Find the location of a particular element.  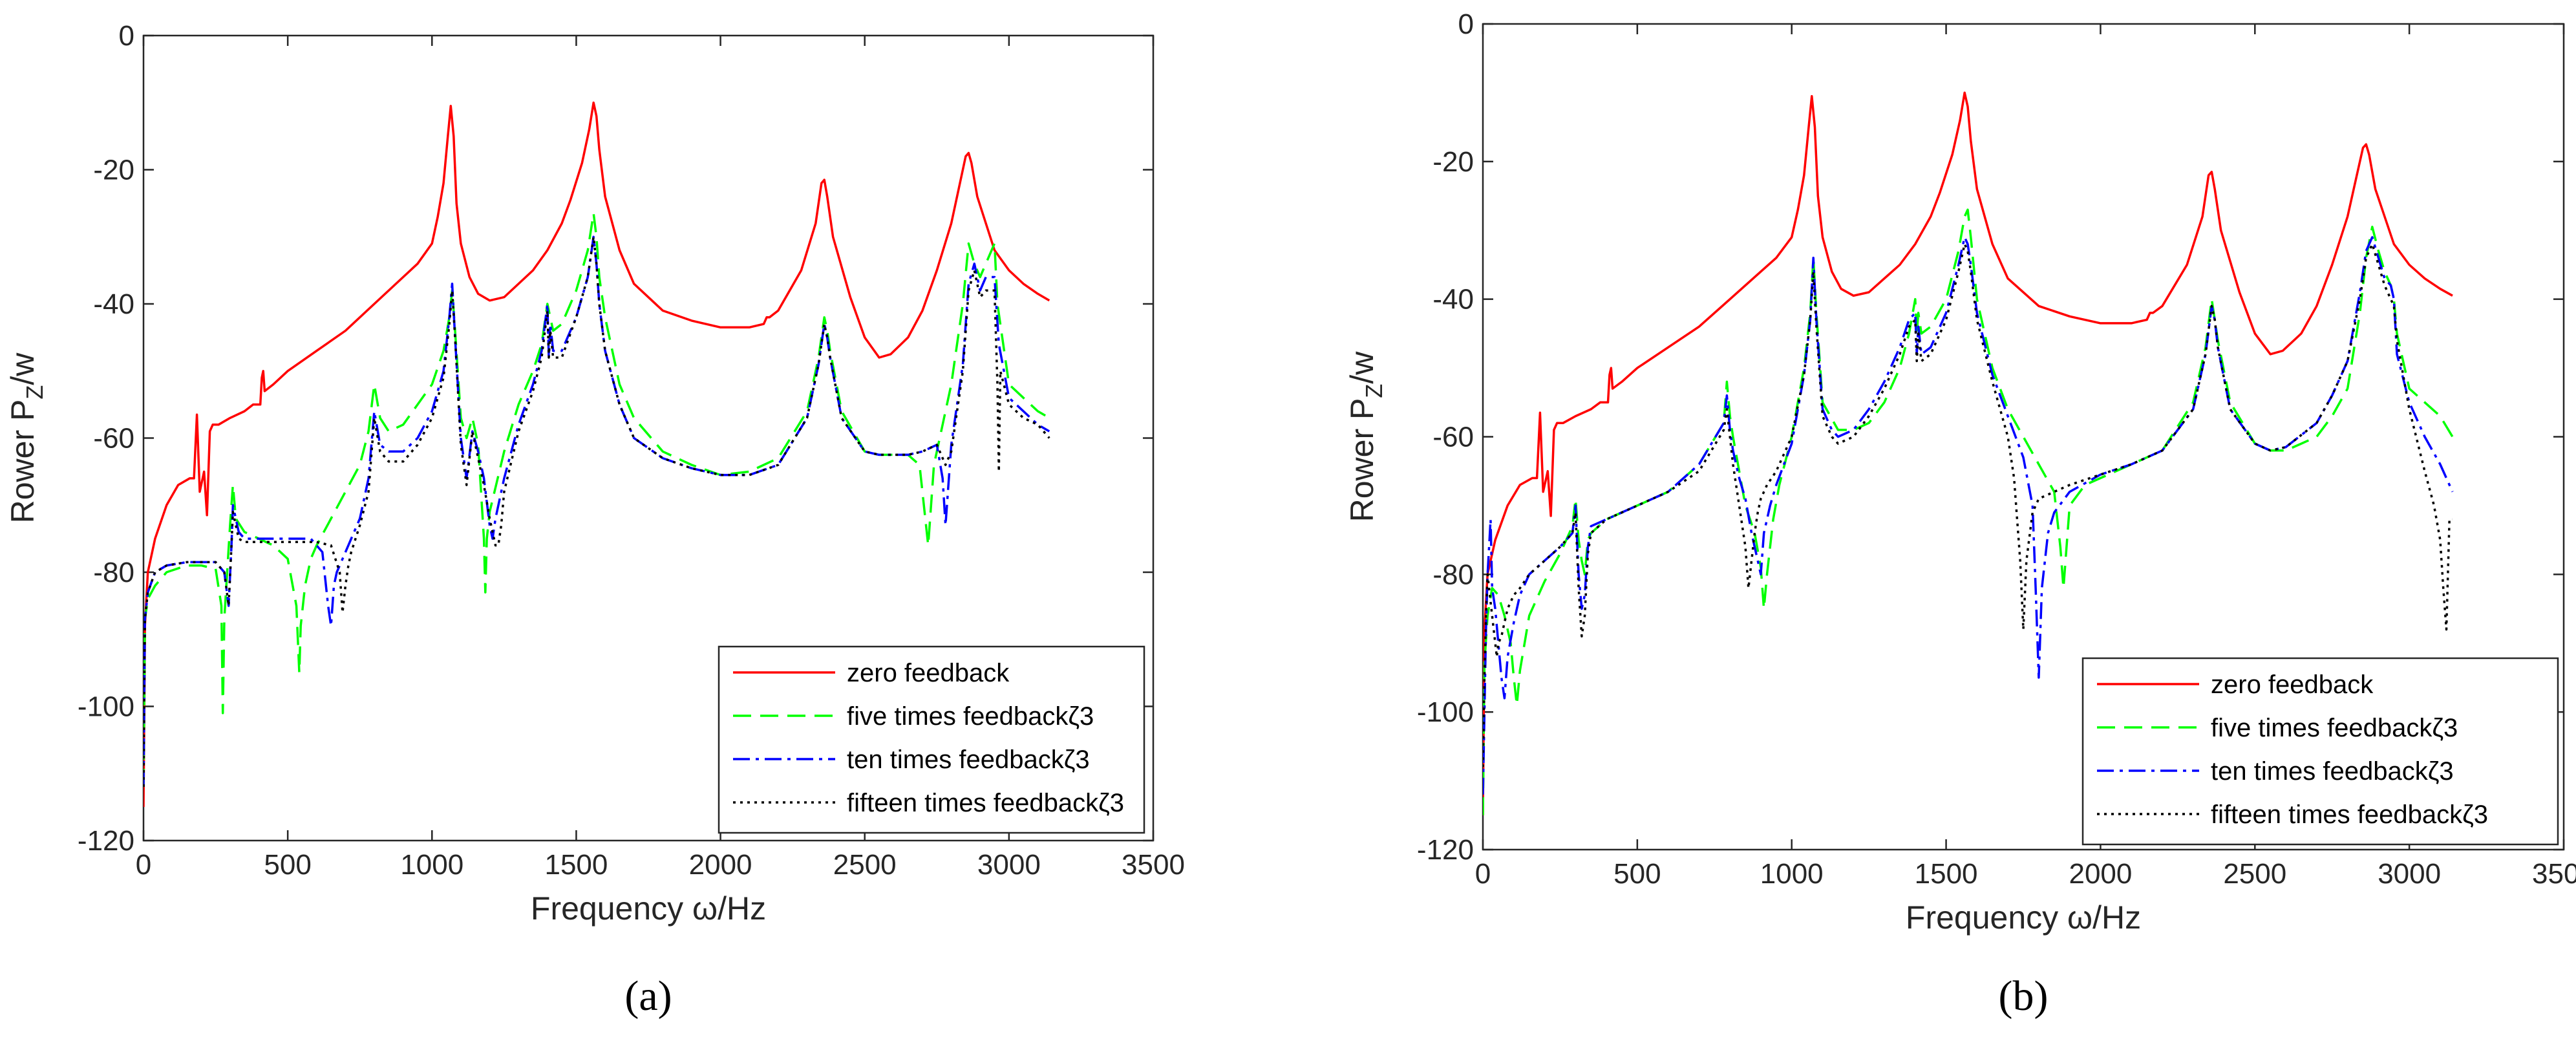

panel-label: (b) is located at coordinates (2024, 996).